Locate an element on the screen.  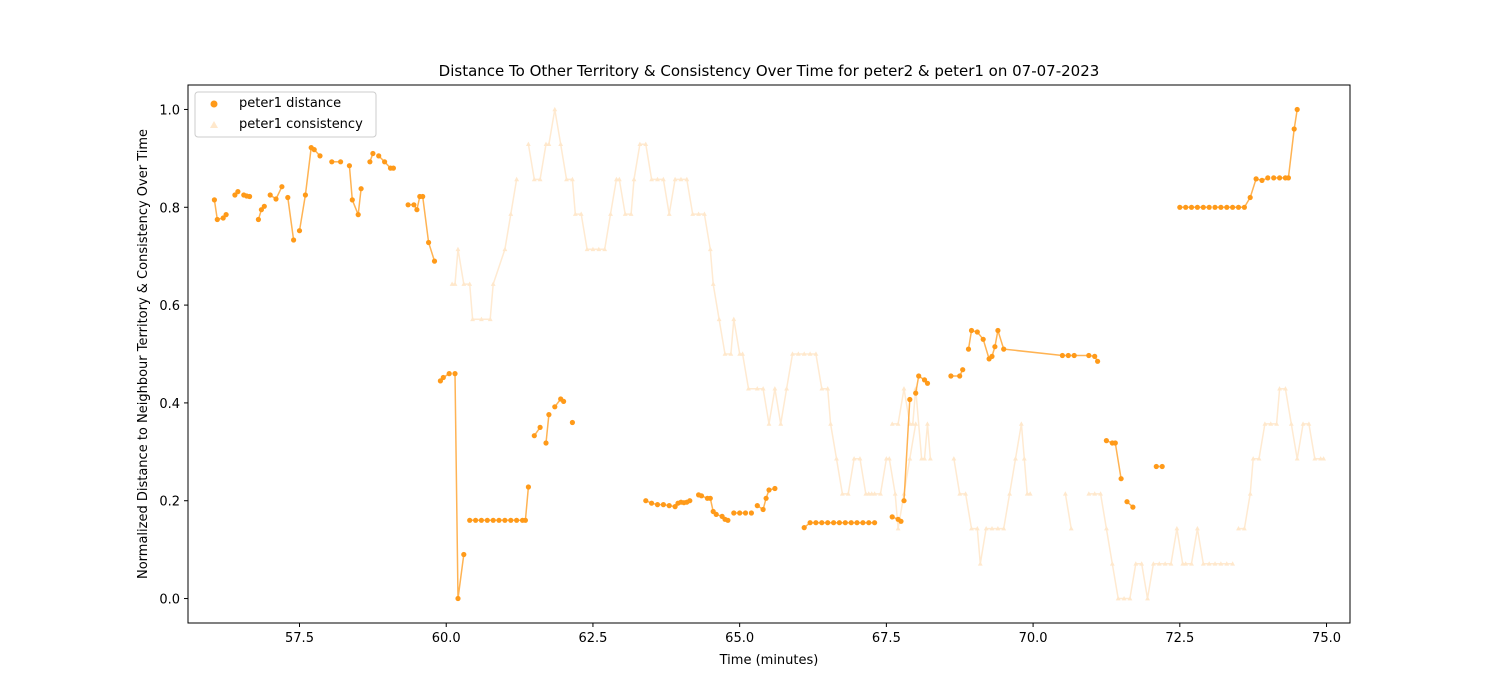
x-tick-label: 75.0 is located at coordinates (1326, 638).